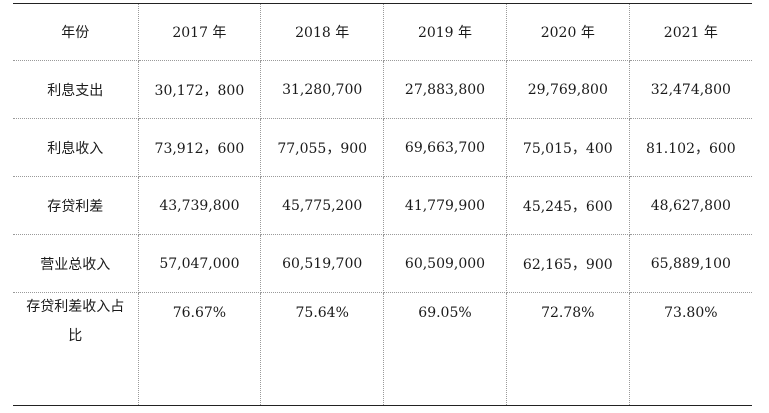  I want to click on table-cell: 41,779,900, so click(445, 205).